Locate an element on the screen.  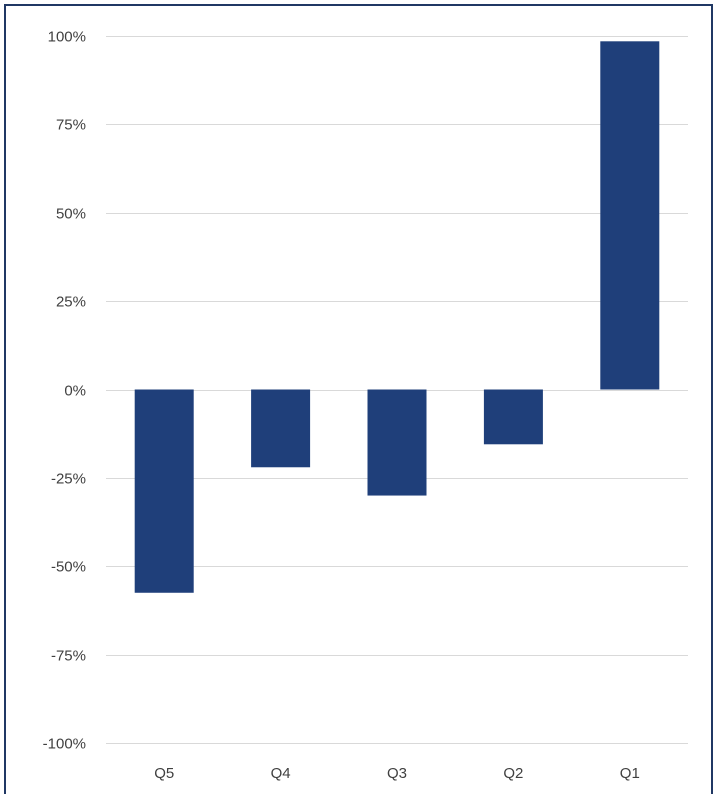
x-tick-label: Q5 is located at coordinates (164, 773).